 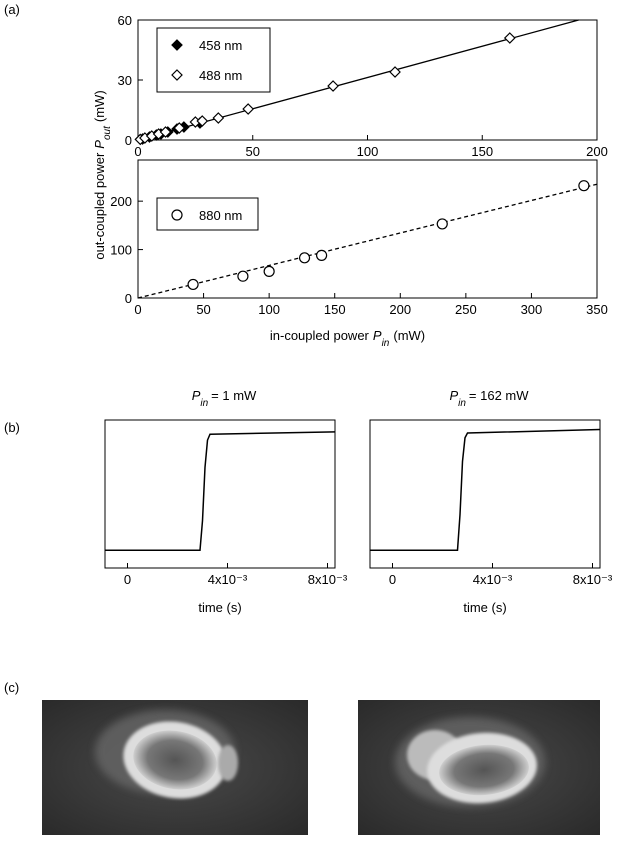 I want to click on x-axis-label-part: in-coupled power, so click(x=320, y=335).